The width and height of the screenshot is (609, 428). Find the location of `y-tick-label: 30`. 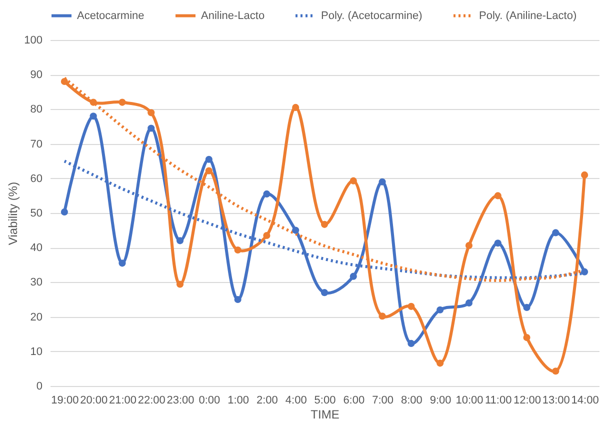

y-tick-label: 30 is located at coordinates (36, 282).